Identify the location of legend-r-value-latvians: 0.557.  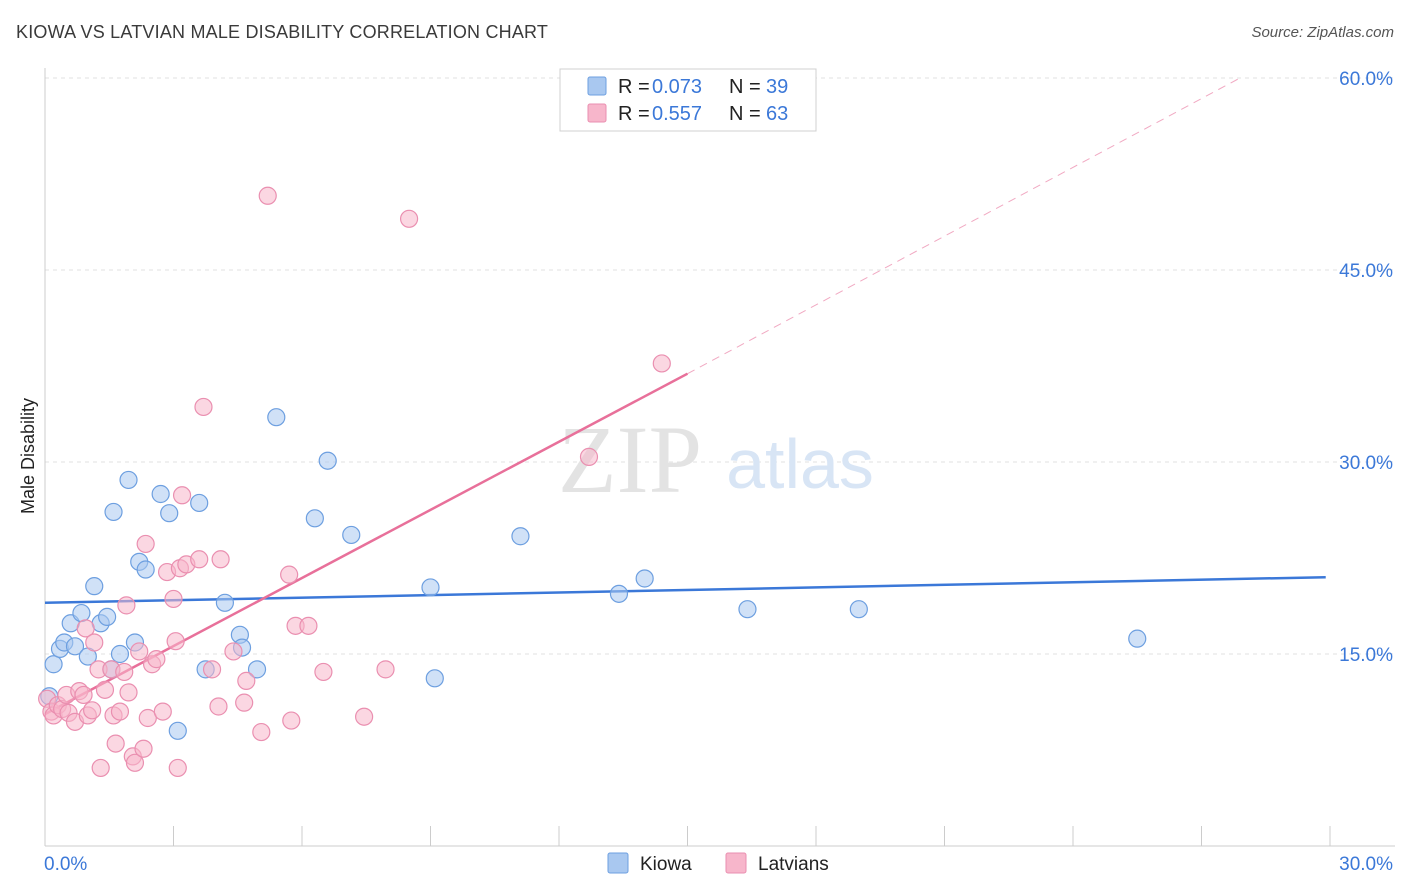
(677, 114).